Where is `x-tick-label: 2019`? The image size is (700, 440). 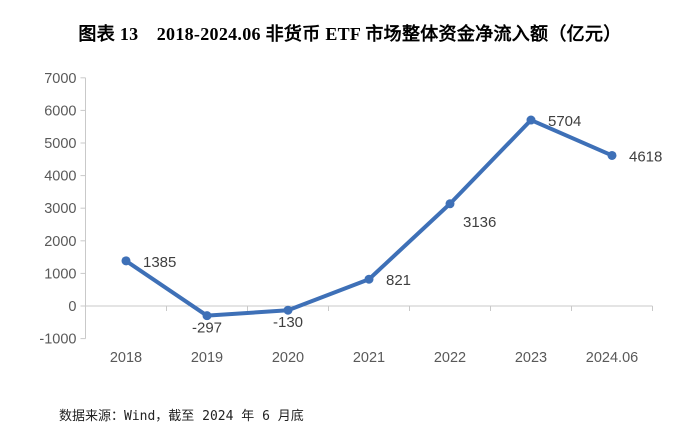
x-tick-label: 2019 is located at coordinates (207, 358).